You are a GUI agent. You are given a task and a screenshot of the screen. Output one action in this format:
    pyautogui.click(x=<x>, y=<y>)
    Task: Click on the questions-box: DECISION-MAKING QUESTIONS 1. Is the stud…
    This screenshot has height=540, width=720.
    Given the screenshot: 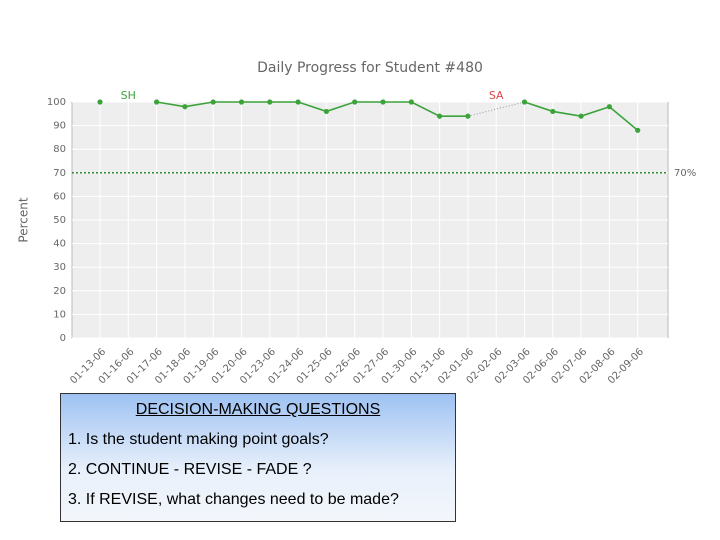 What is the action you would take?
    pyautogui.click(x=258, y=457)
    